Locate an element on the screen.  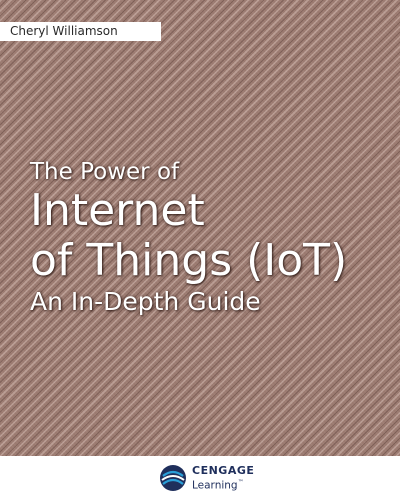
cengage-globe-icon is located at coordinates (173, 478).